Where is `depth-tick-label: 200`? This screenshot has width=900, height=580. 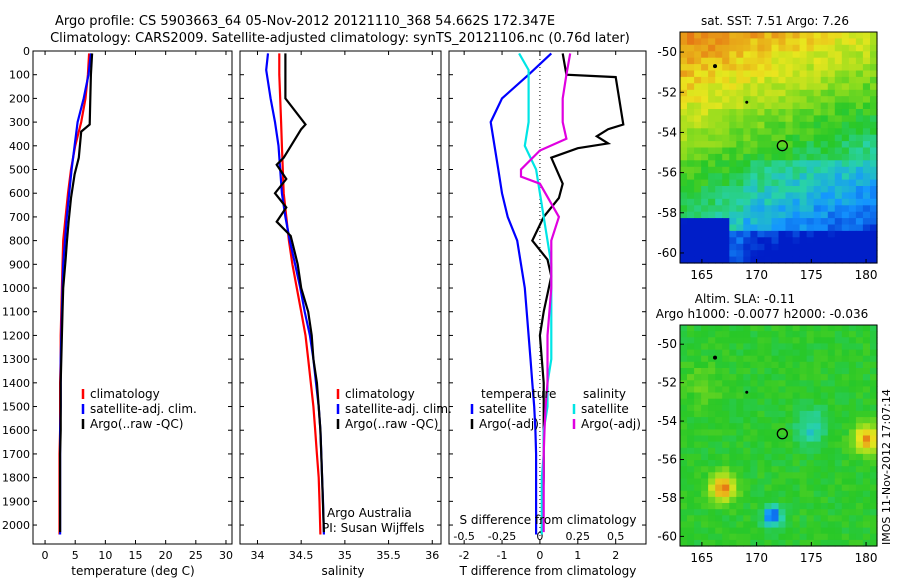
depth-tick-label: 200 is located at coordinates (19, 98).